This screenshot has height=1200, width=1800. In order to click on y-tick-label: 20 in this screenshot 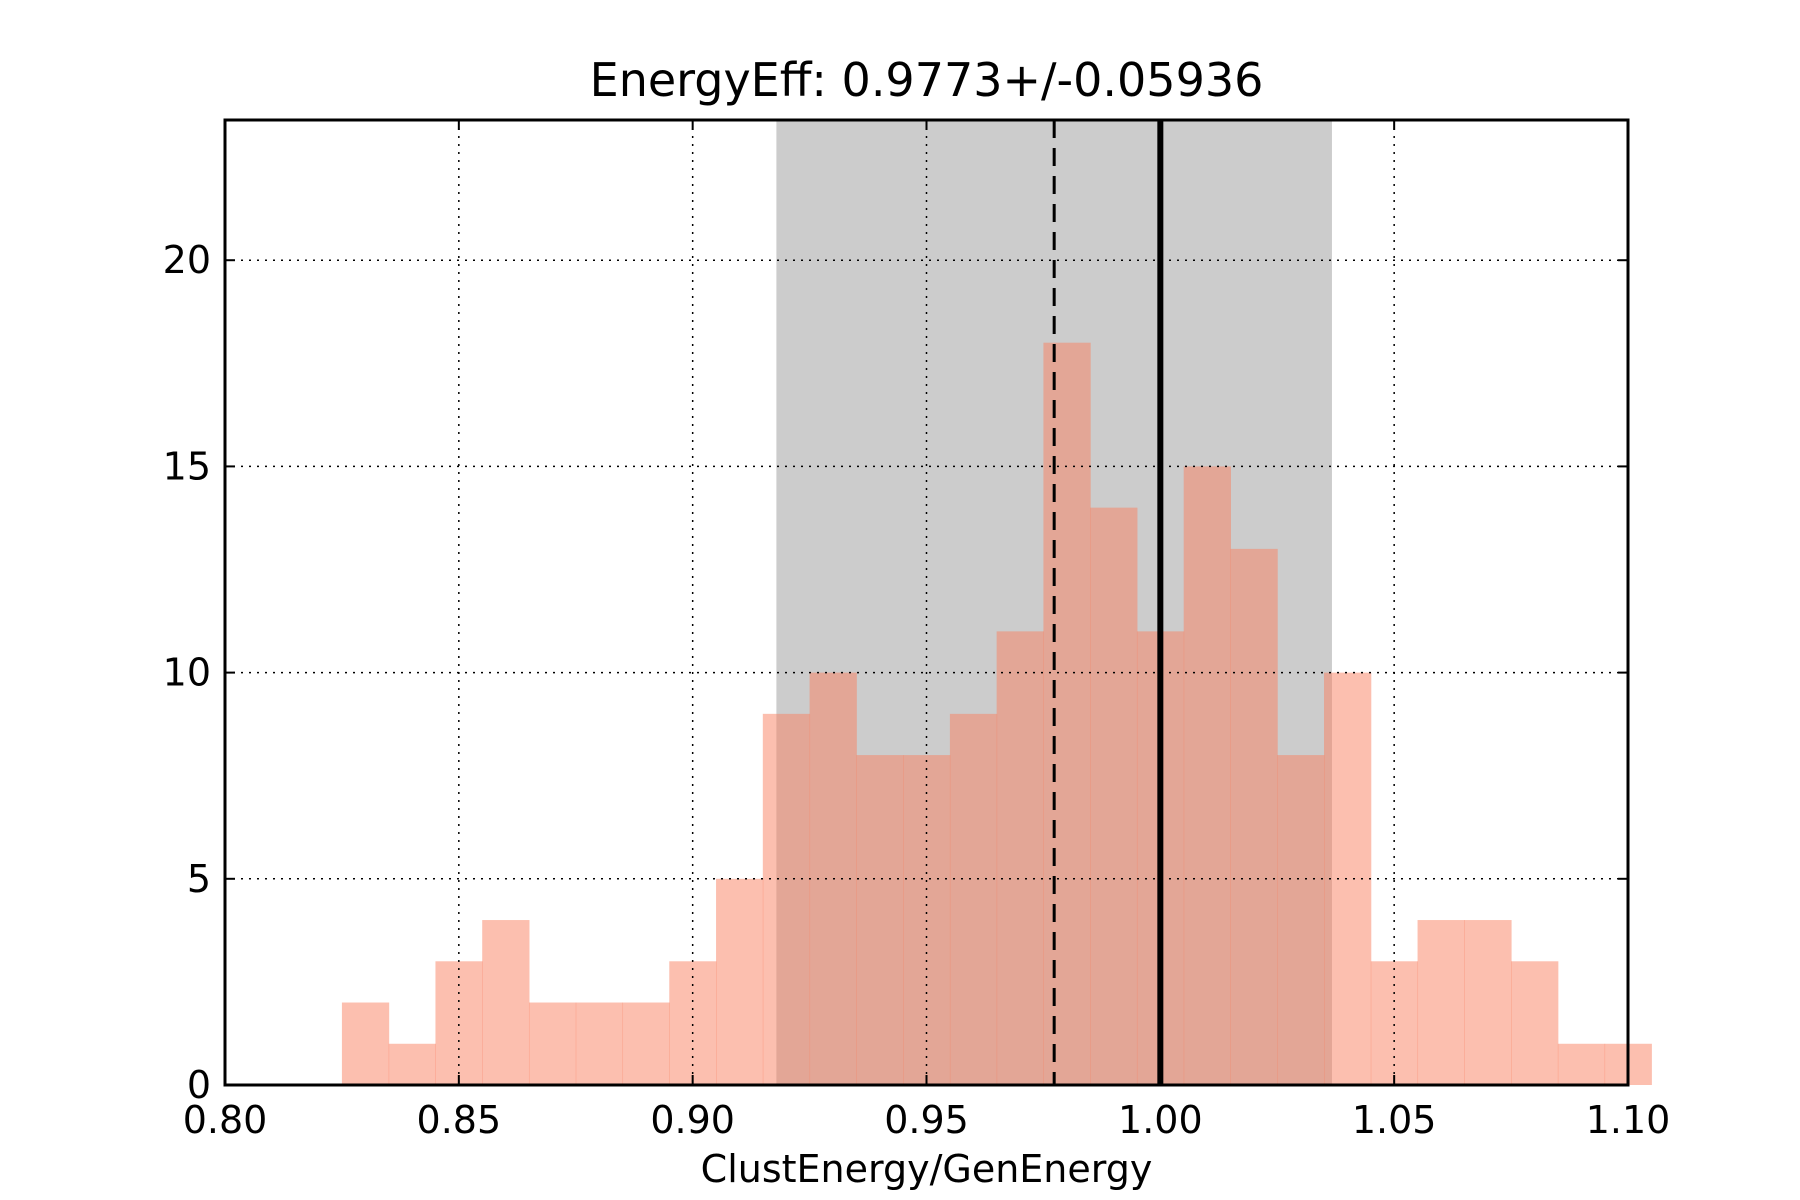, I will do `click(187, 260)`.